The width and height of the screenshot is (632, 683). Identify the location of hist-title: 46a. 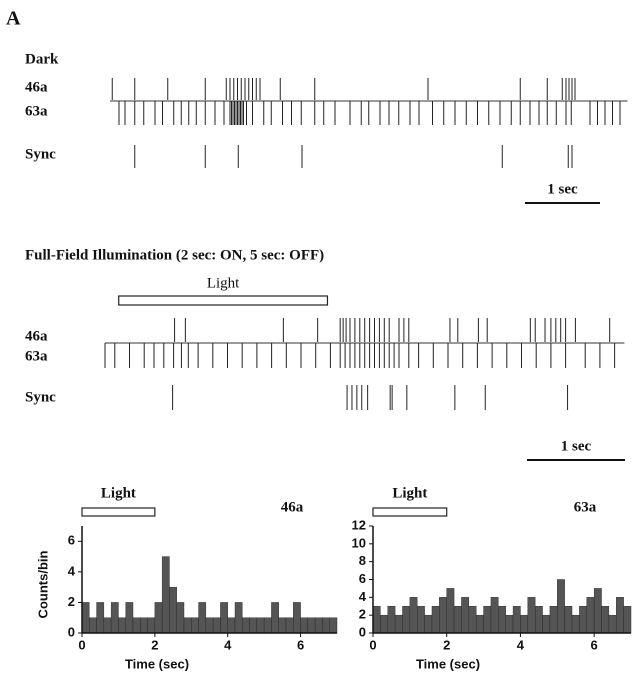
(292, 507).